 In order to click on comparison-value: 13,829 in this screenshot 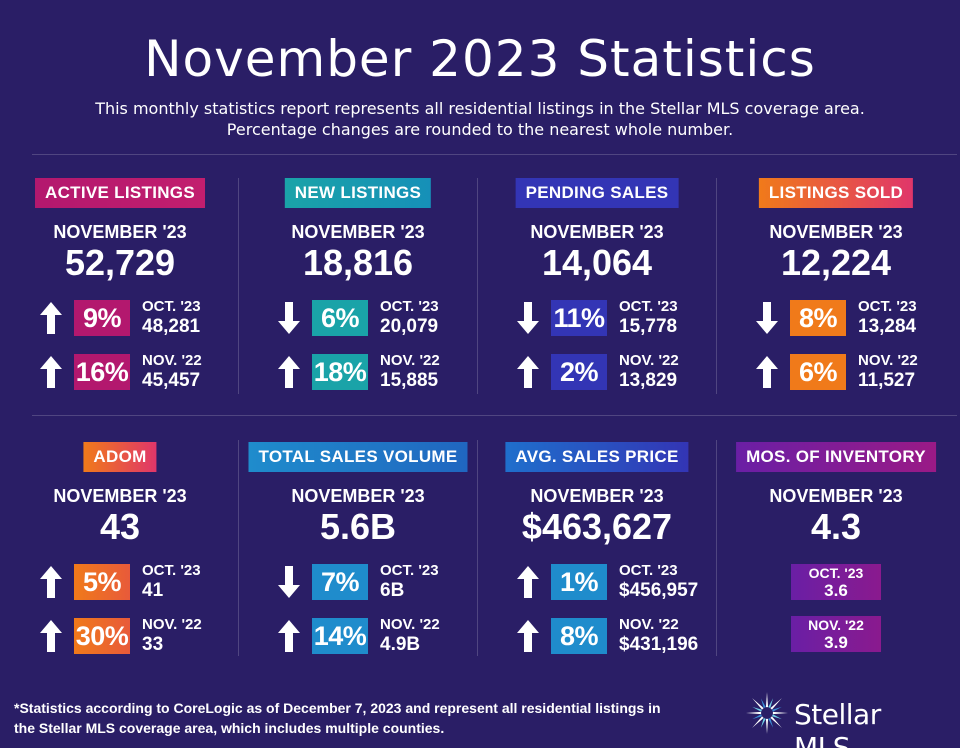, I will do `click(648, 380)`.